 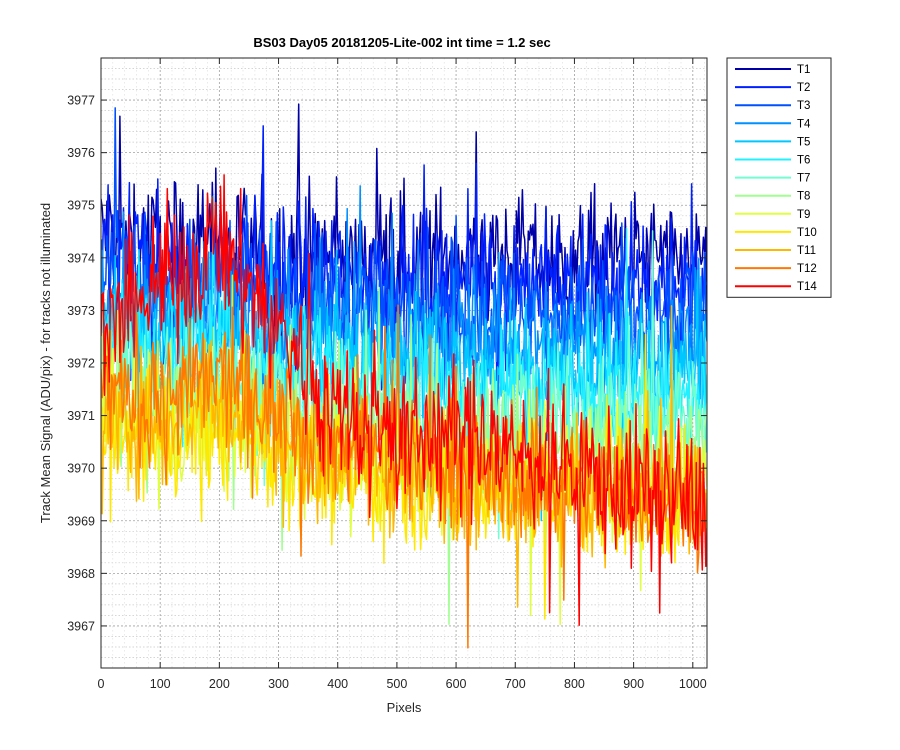 I want to click on y-tick-label: 3974, so click(x=81, y=258).